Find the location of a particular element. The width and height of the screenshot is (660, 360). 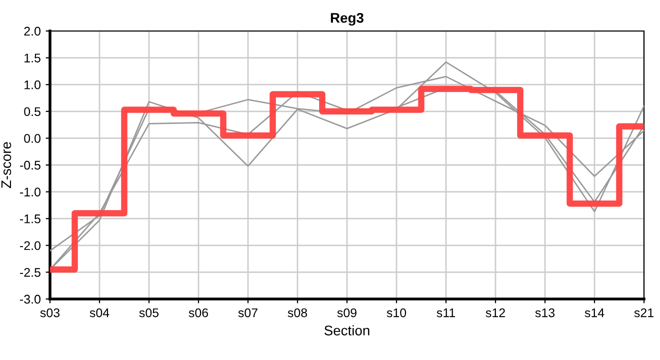

x-tick-label: s11 is located at coordinates (446, 313).